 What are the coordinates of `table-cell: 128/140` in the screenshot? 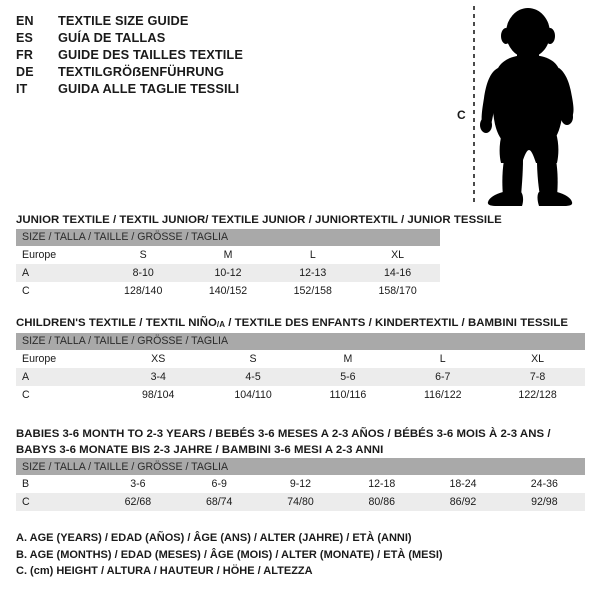 It's located at (143, 290).